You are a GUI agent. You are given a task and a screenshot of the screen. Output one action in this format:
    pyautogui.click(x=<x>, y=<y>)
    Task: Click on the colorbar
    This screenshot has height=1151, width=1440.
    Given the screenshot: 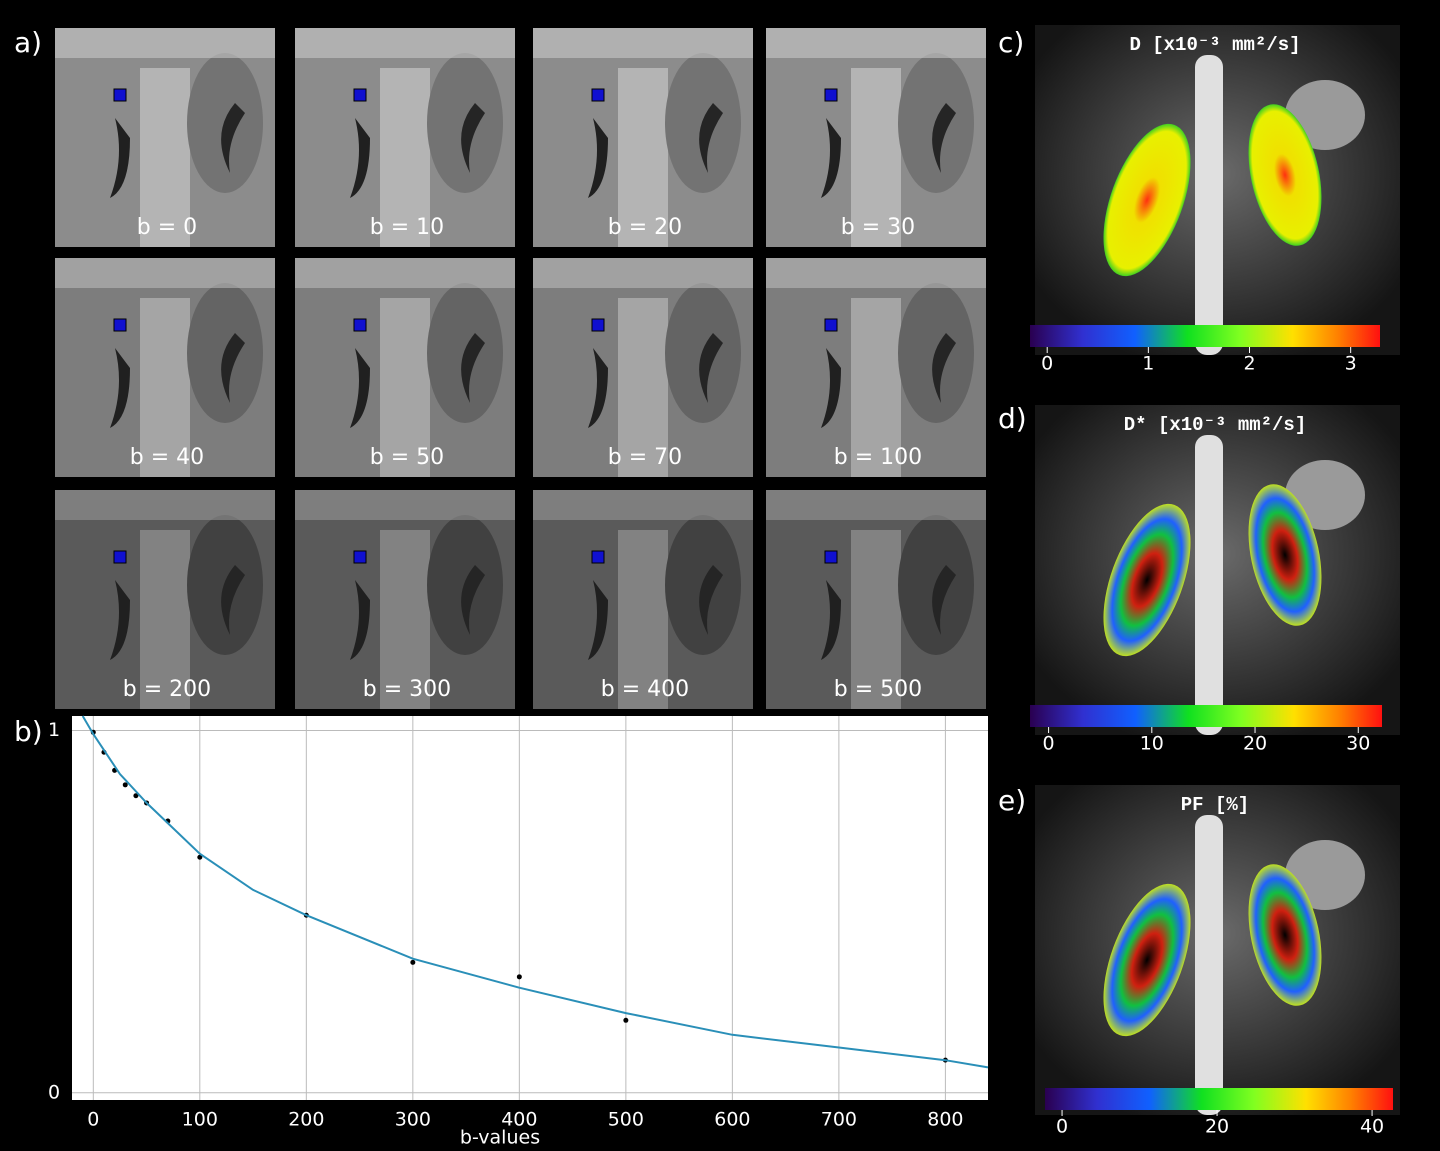 What is the action you would take?
    pyautogui.click(x=1219, y=1099)
    